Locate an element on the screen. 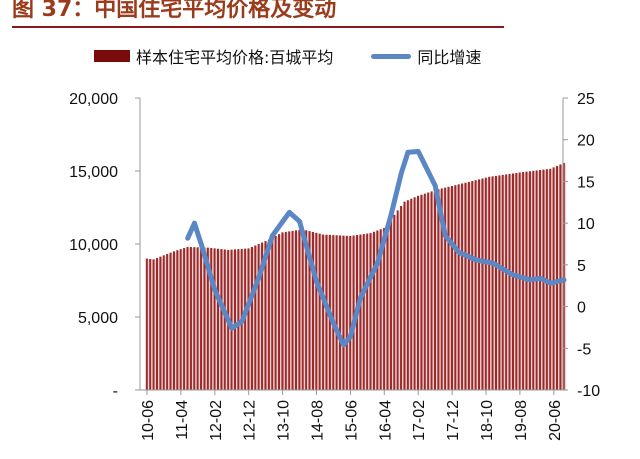 This screenshot has width=640, height=459. right-tick-label: 15 is located at coordinates (586, 182).